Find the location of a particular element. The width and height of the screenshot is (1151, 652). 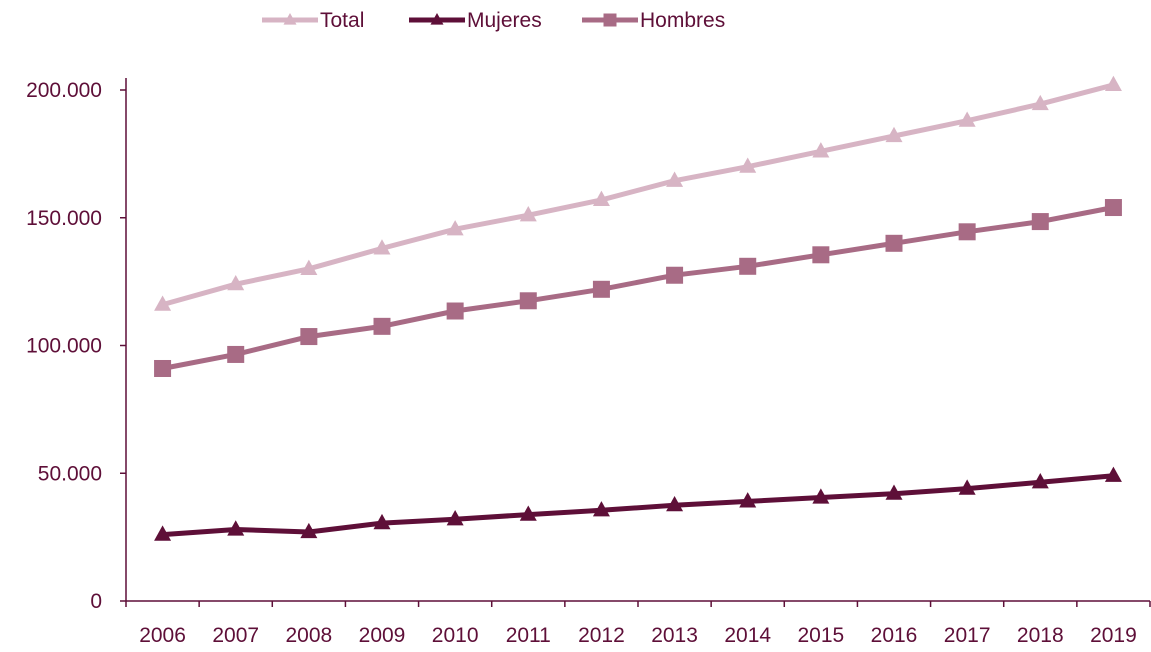

legend-item-hombres: Hombres is located at coordinates (653, 20).